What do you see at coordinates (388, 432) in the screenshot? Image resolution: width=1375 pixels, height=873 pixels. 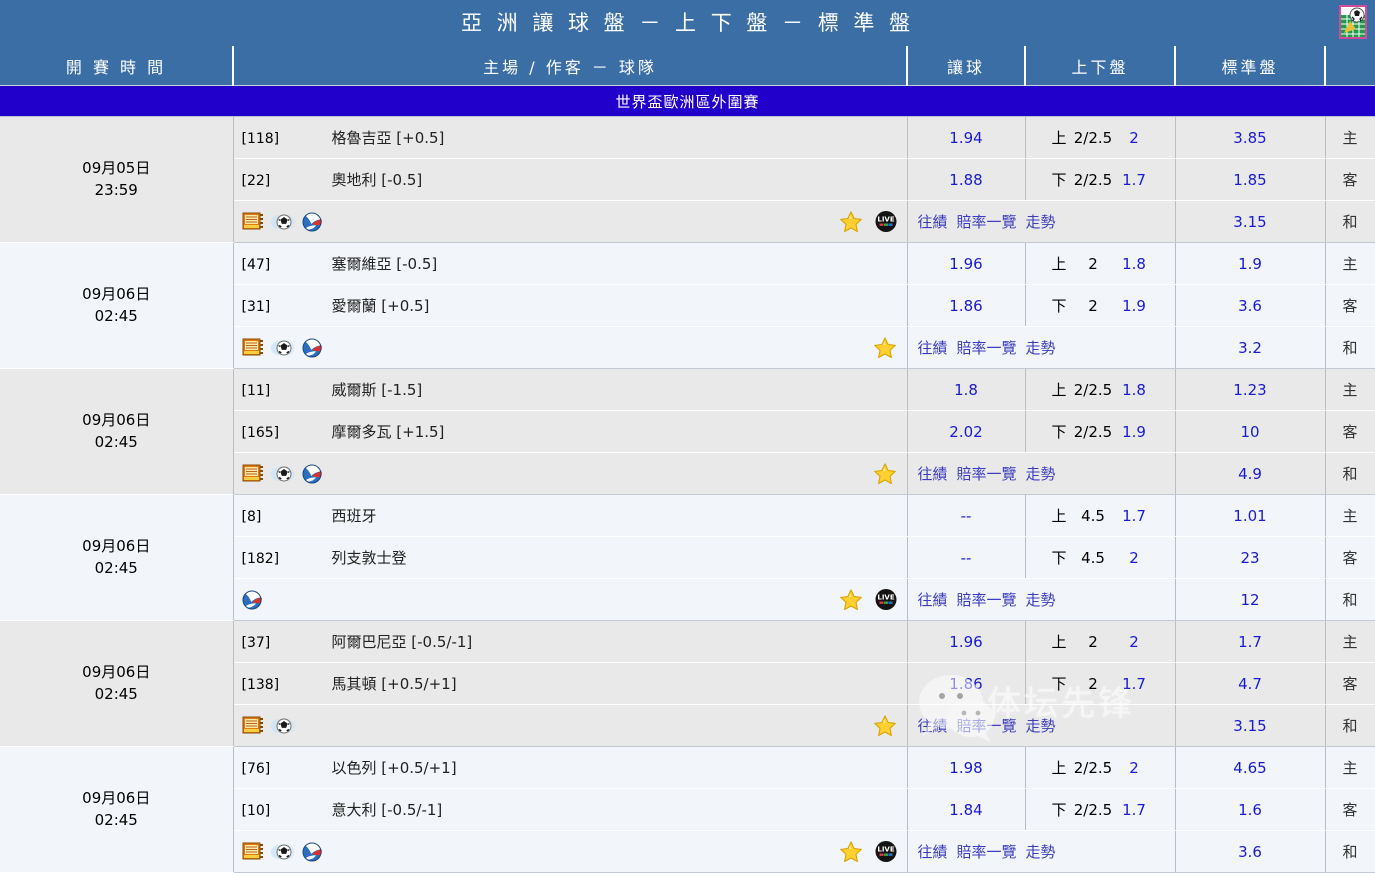 I see `away-team-name: 摩爾多瓦 [+1.5]` at bounding box center [388, 432].